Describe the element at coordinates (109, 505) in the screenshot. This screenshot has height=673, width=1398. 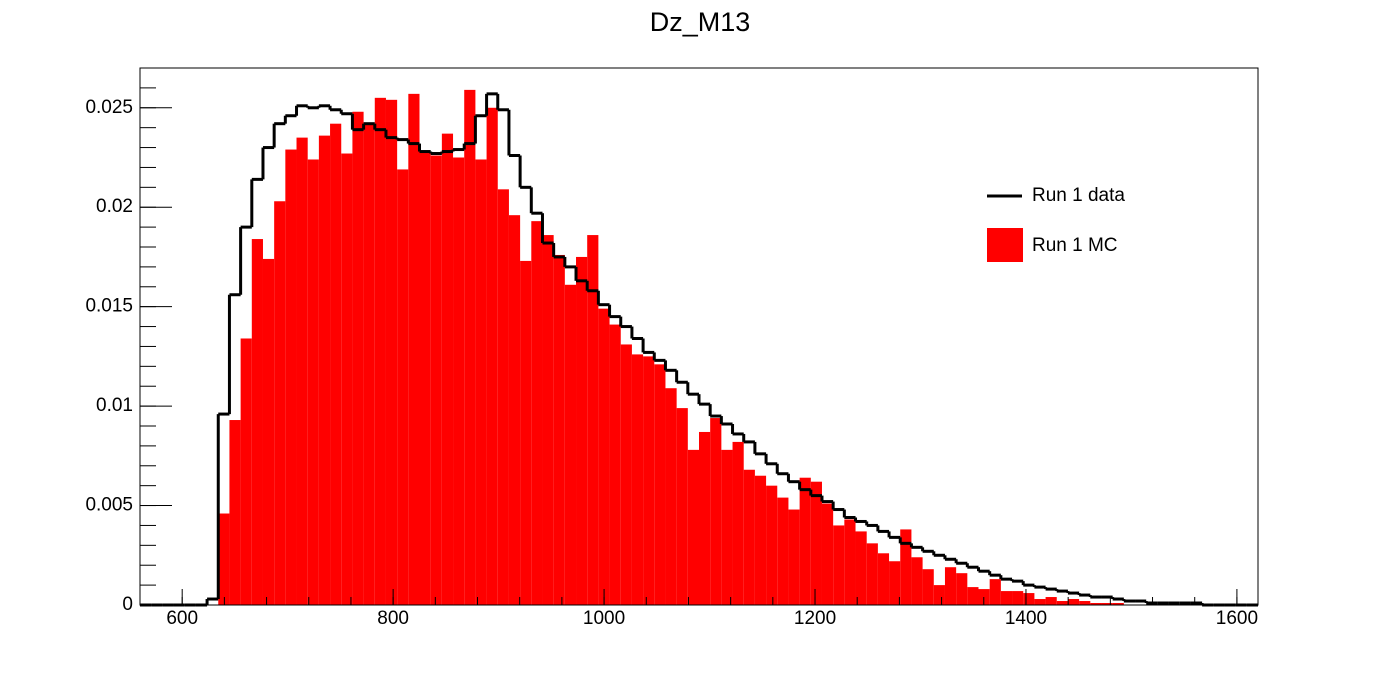
I see `y-tick-label: 0.005` at that location.